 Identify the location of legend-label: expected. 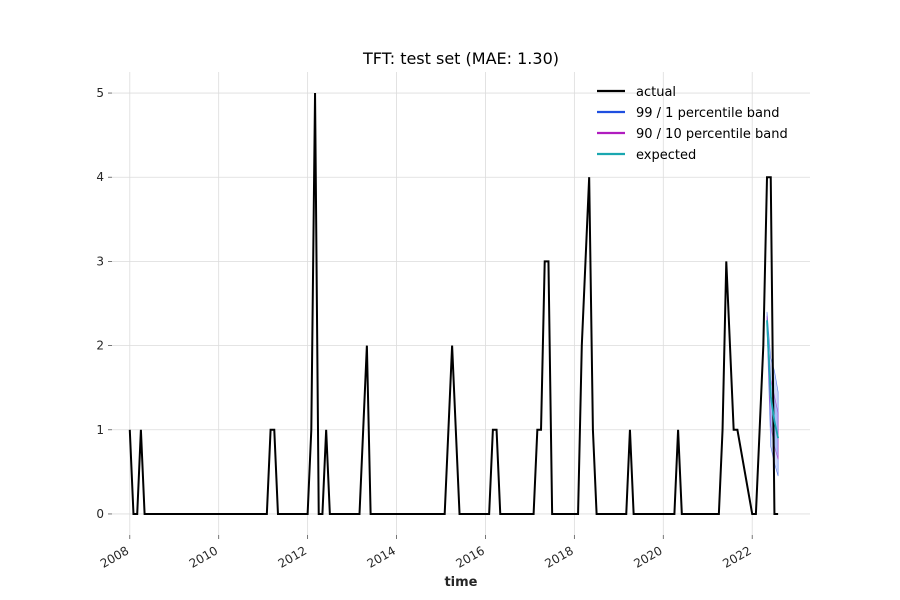
(666, 155).